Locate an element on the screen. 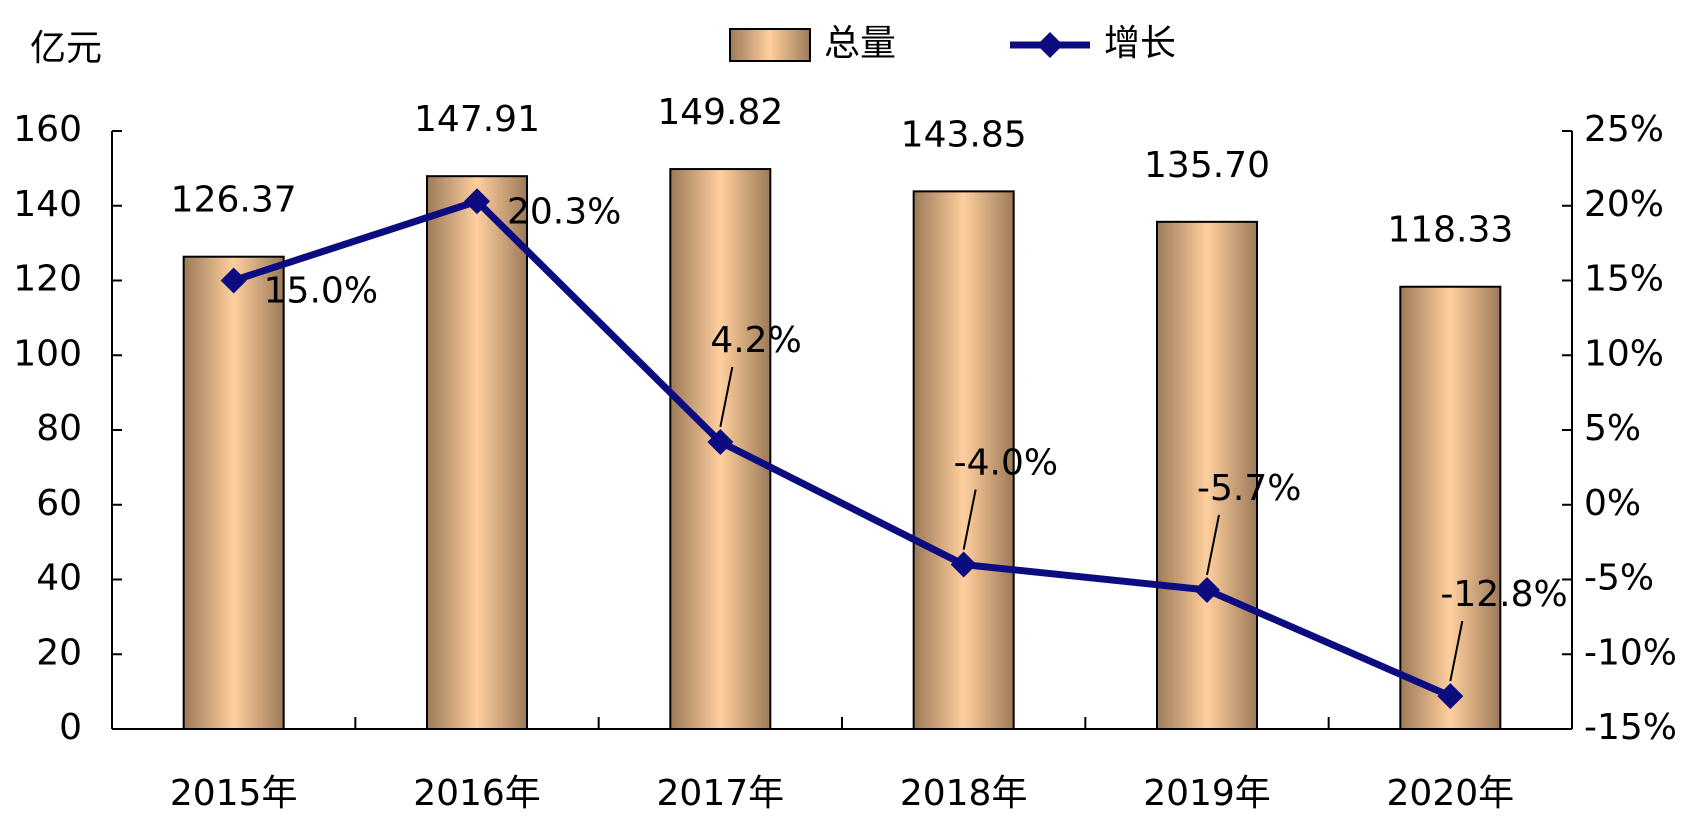  y2-tick-label: 20% is located at coordinates (1624, 204).